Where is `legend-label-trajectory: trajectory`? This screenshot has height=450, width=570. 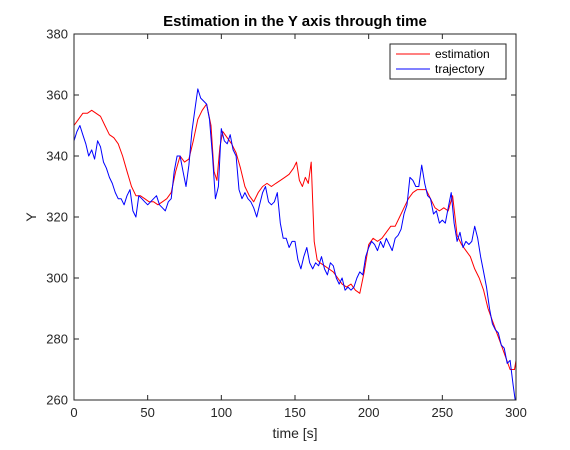 legend-label-trajectory: trajectory is located at coordinates (459, 69).